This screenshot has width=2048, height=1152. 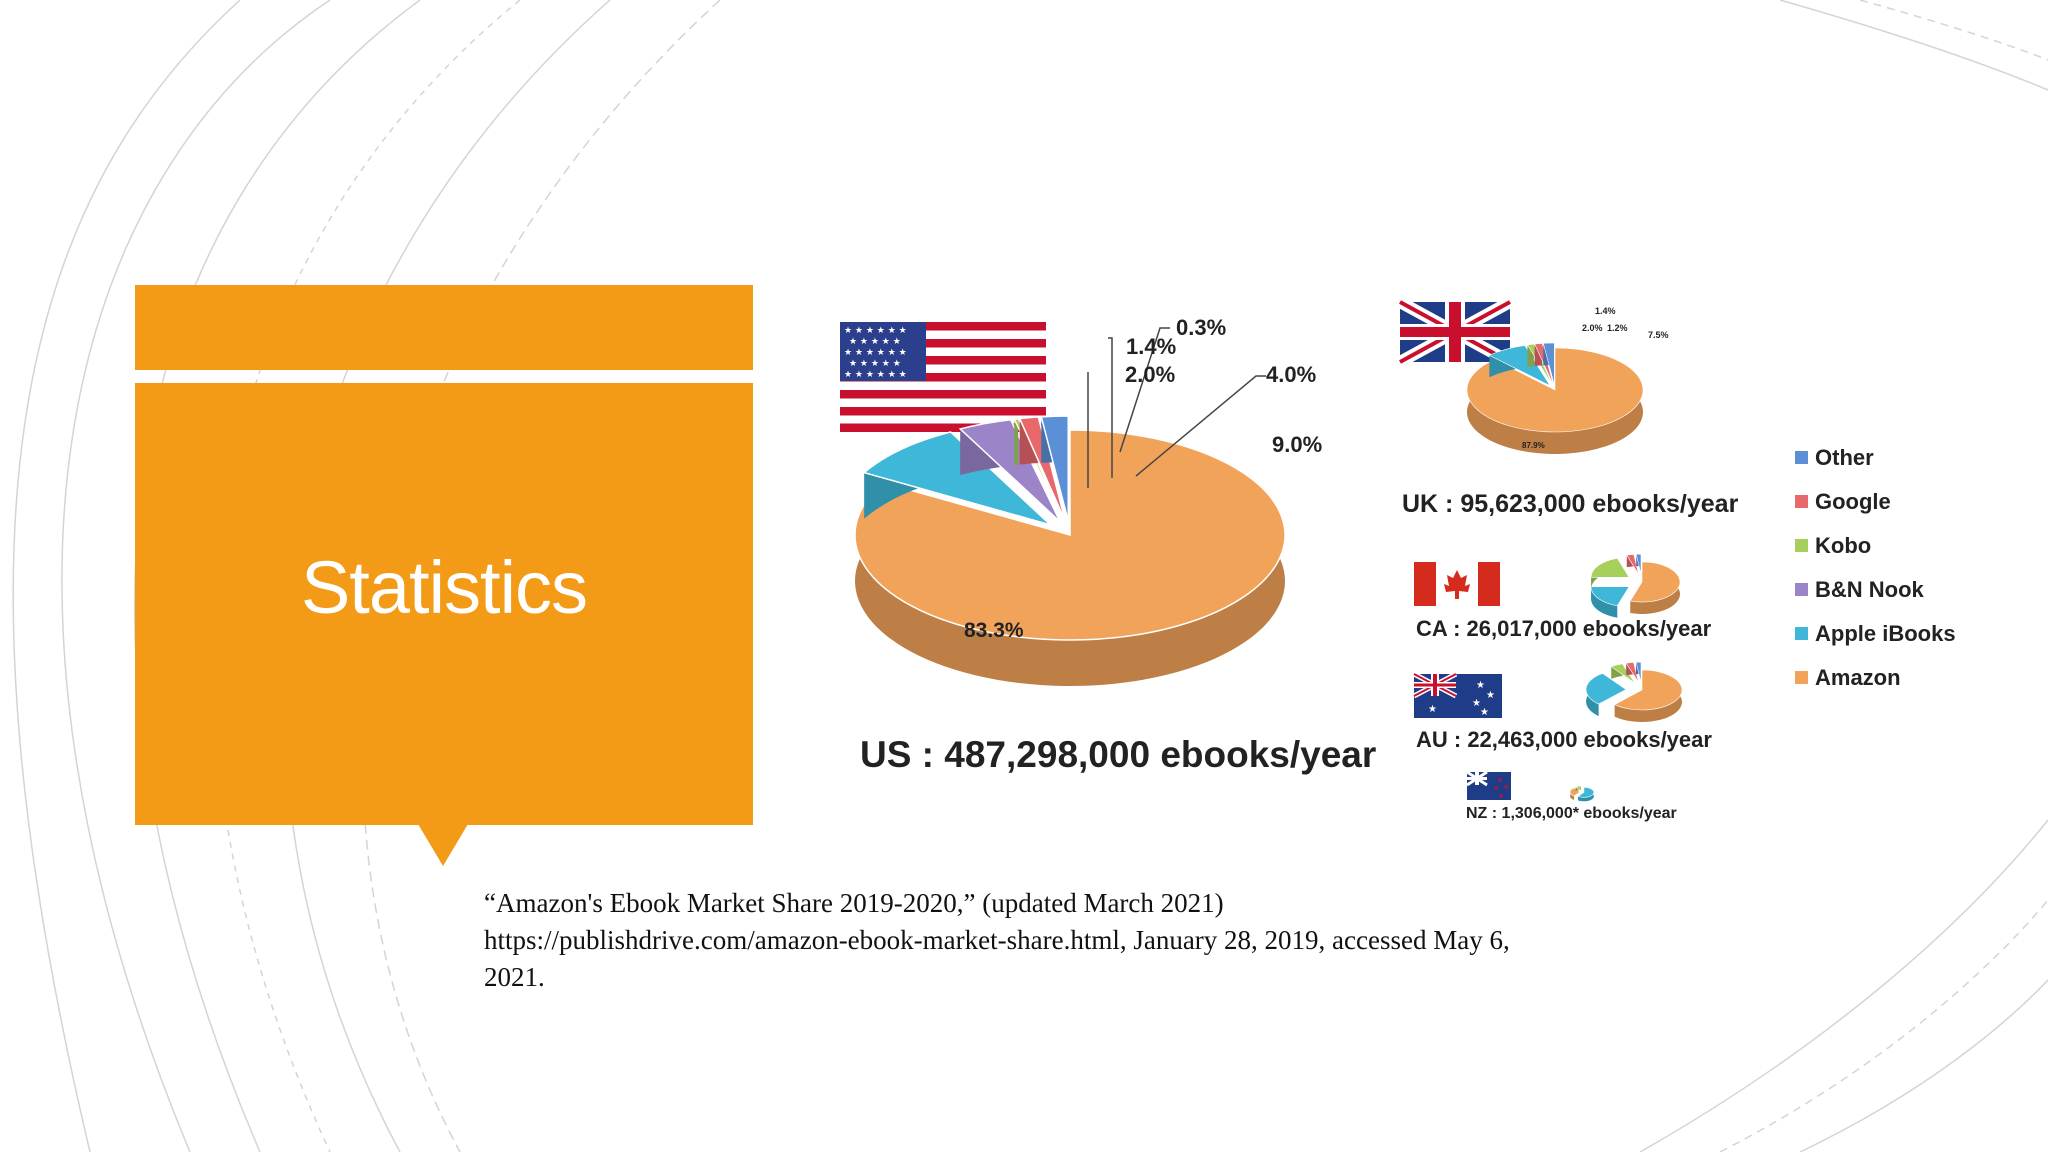 What do you see at coordinates (1457, 584) in the screenshot?
I see `canada-flag` at bounding box center [1457, 584].